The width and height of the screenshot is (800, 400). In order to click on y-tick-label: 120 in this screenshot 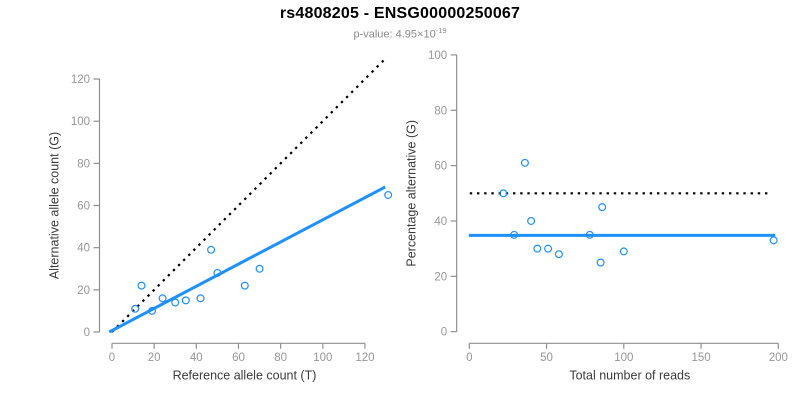, I will do `click(80, 80)`.